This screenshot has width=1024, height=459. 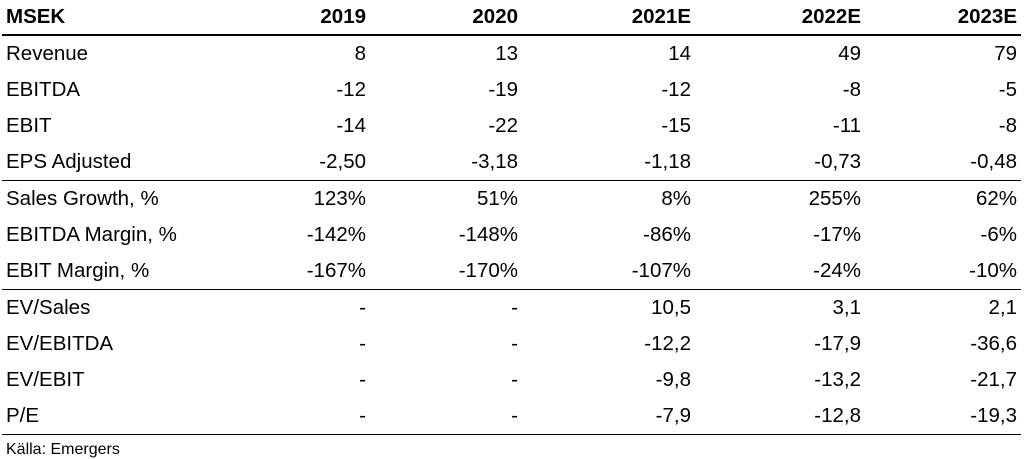 What do you see at coordinates (137, 416) in the screenshot?
I see `row-label: P/E` at bounding box center [137, 416].